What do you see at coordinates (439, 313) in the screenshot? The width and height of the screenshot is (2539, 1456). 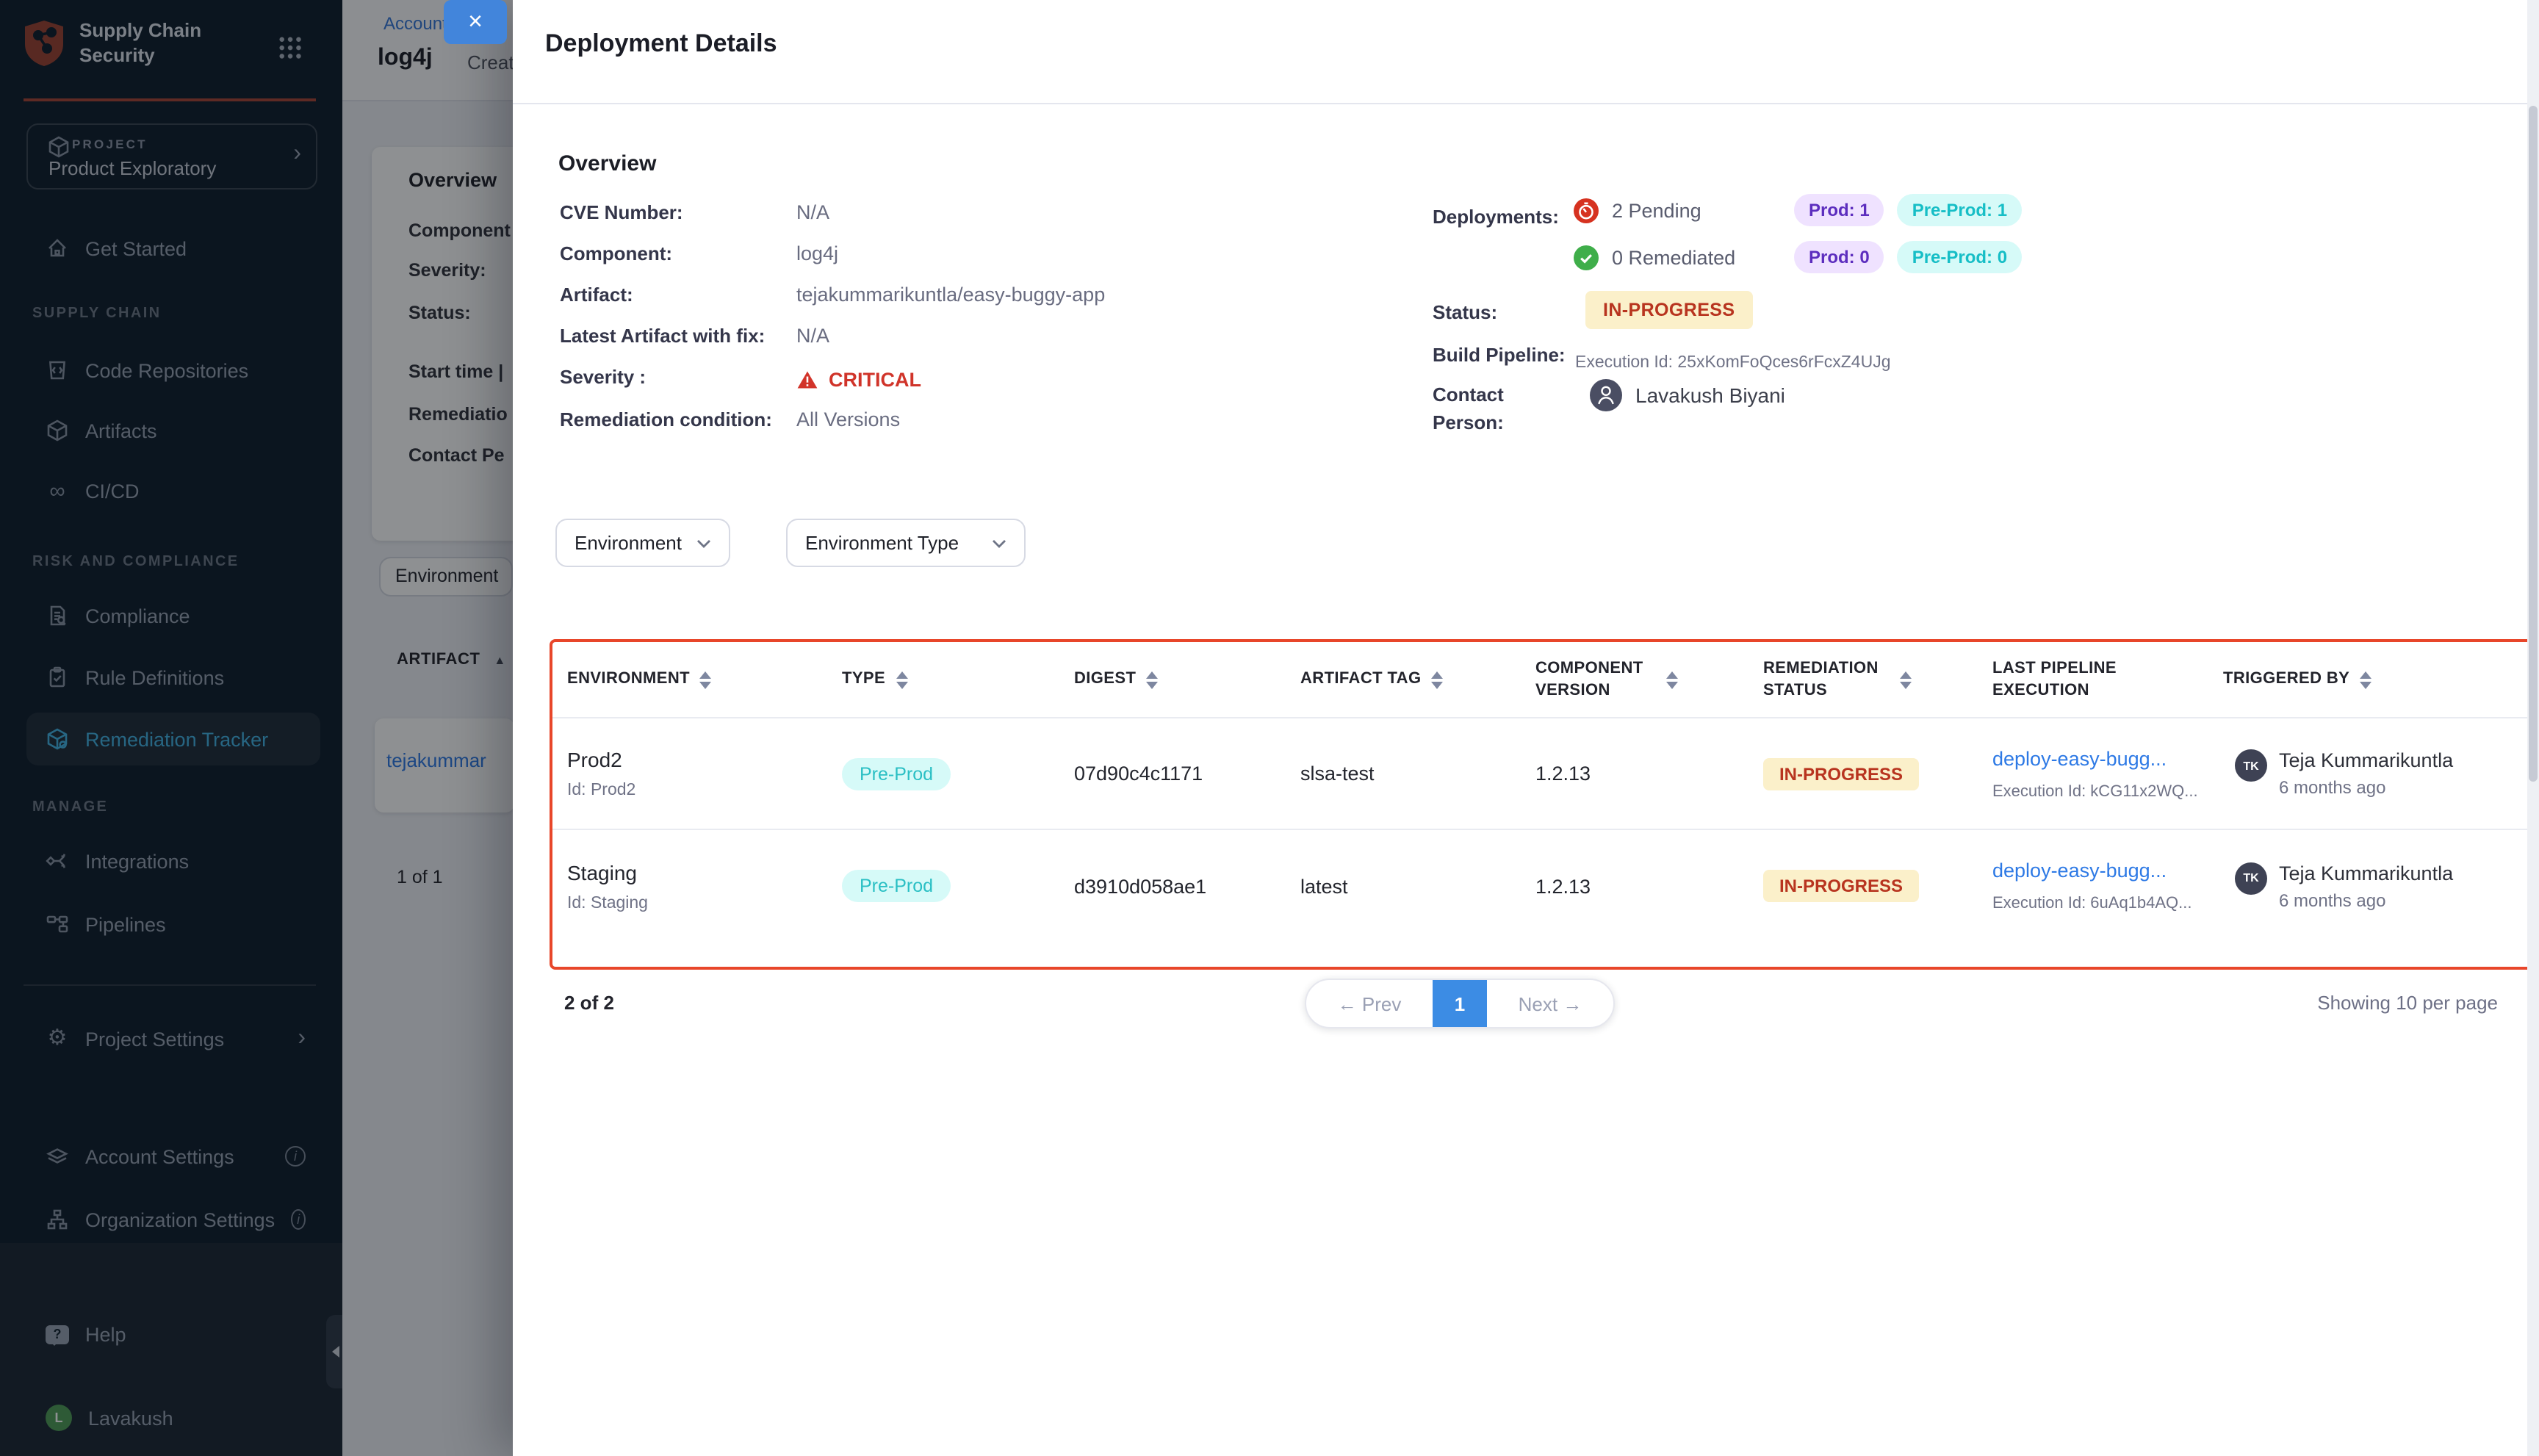 I see `field-label: Status:` at bounding box center [439, 313].